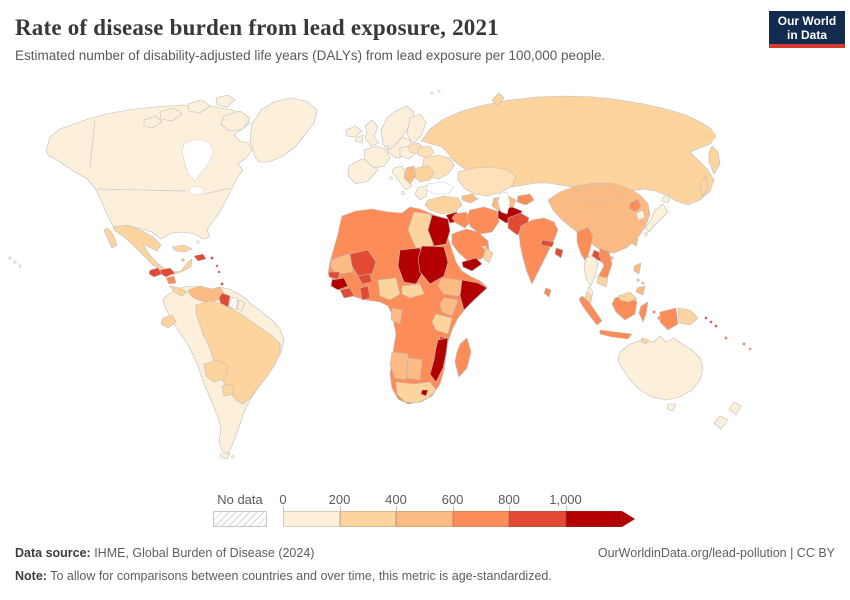  What do you see at coordinates (525, 199) in the screenshot?
I see `countries-kyrgyzstan-tajikistan` at bounding box center [525, 199].